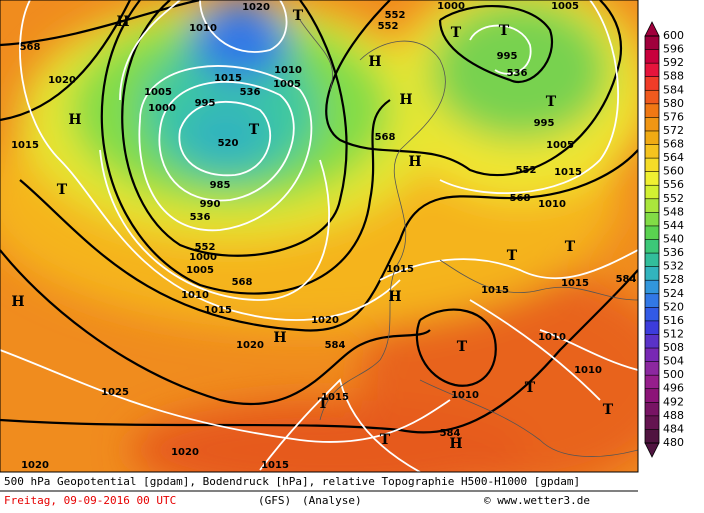 The width and height of the screenshot is (704, 513). What do you see at coordinates (673, 211) in the screenshot?
I see `colorbar-tick-label: 548` at bounding box center [673, 211].